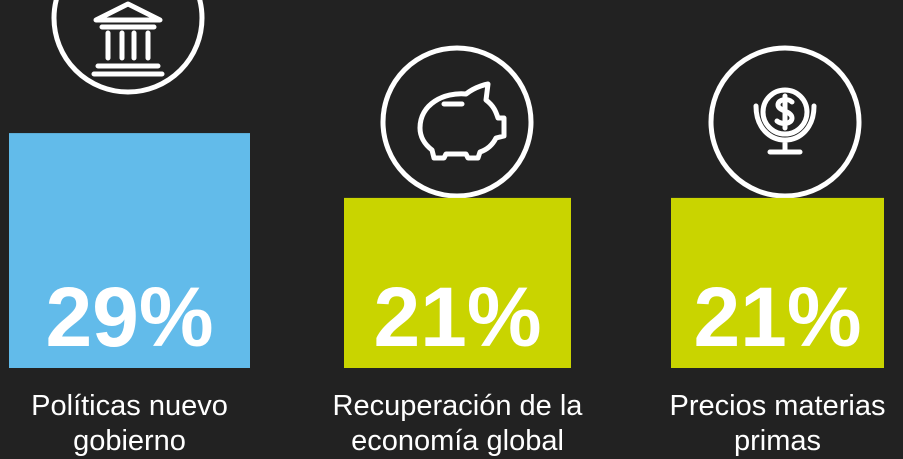  Describe the element at coordinates (129, 317) in the screenshot. I see `value-label: 29%` at that location.